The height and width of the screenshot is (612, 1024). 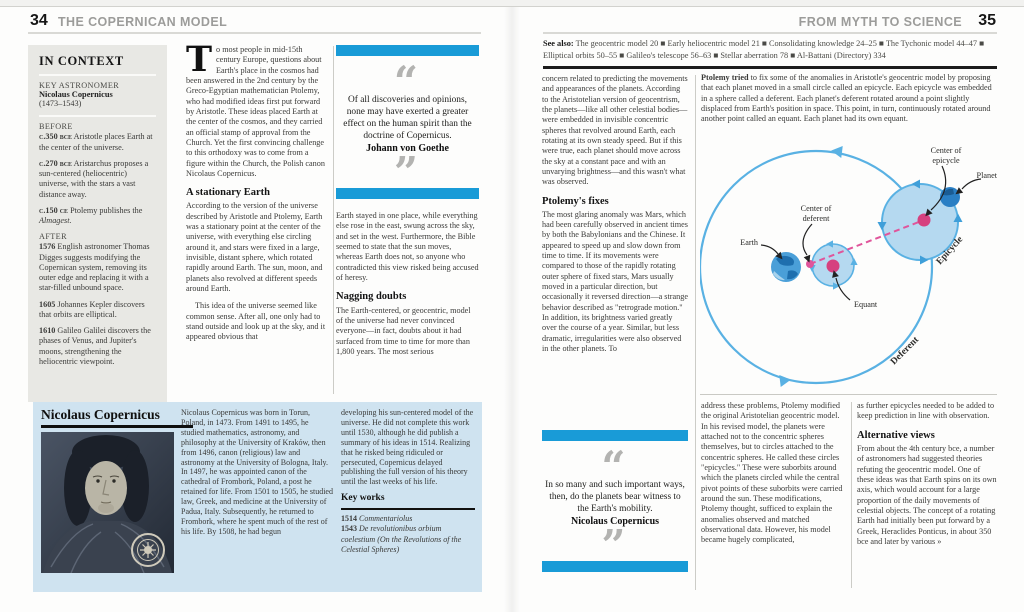 What do you see at coordinates (386, 519) in the screenshot?
I see `key-work-title: Commentariolus` at bounding box center [386, 519].